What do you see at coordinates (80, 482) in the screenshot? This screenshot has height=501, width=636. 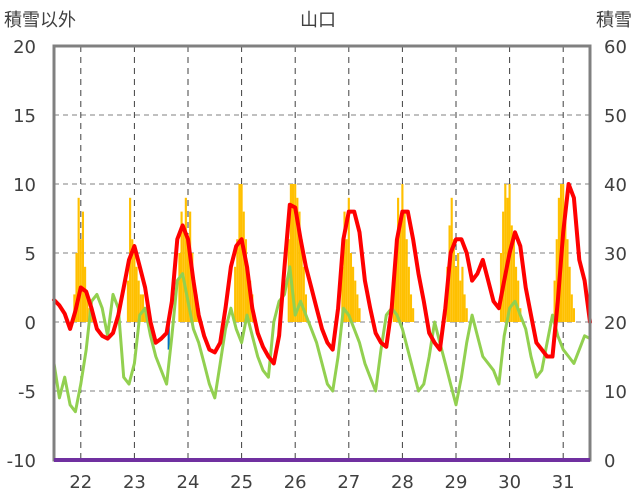 I see `x-tick-label: 22` at bounding box center [80, 482].